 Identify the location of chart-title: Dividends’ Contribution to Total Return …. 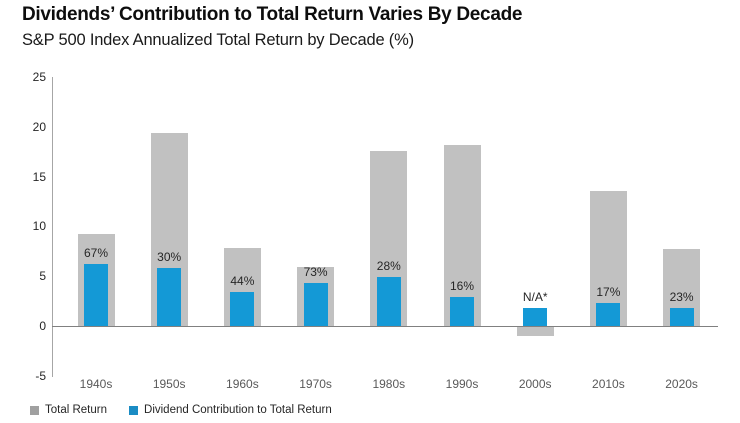
(272, 14).